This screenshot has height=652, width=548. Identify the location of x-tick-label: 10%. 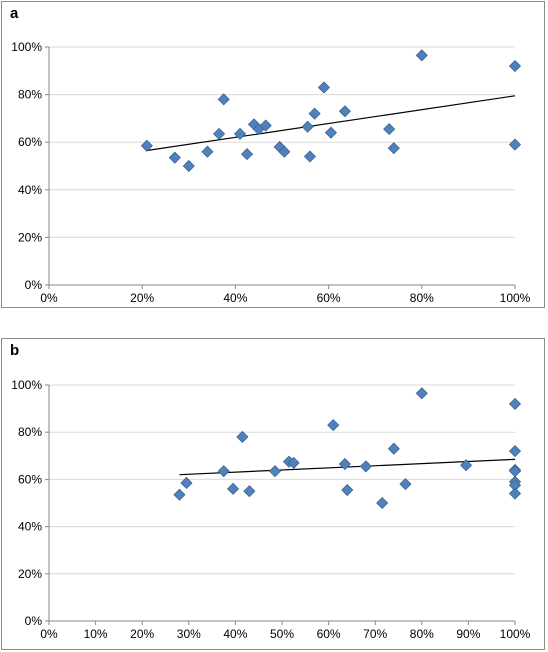
(96, 634).